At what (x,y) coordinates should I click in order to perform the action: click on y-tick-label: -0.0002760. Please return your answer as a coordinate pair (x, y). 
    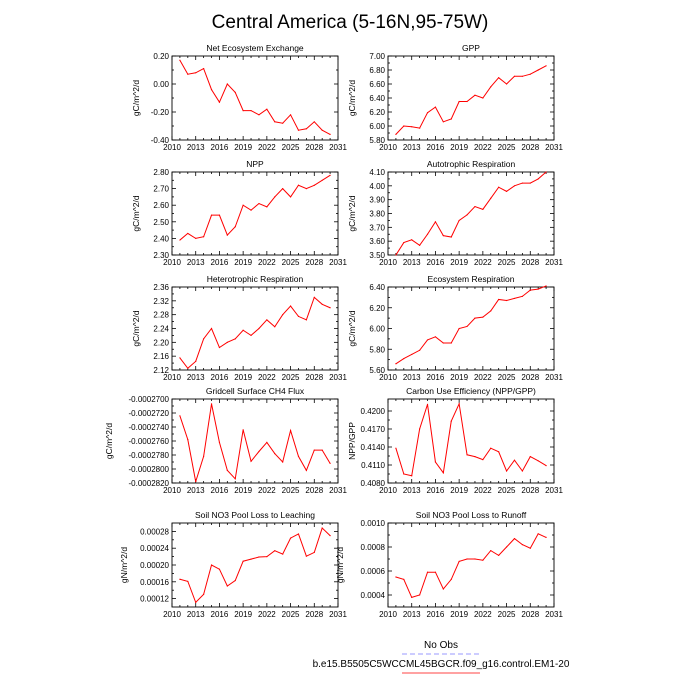
    Looking at the image, I should click on (149, 441).